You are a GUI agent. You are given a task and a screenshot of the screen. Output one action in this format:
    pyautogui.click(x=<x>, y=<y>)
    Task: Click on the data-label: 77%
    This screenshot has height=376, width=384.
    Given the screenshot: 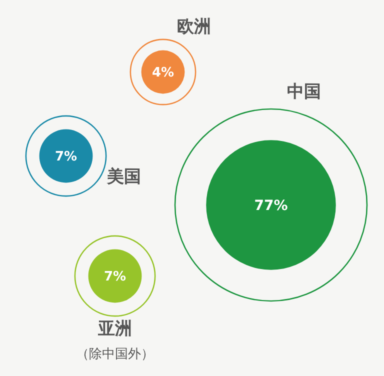 What is the action you would take?
    pyautogui.click(x=271, y=206)
    